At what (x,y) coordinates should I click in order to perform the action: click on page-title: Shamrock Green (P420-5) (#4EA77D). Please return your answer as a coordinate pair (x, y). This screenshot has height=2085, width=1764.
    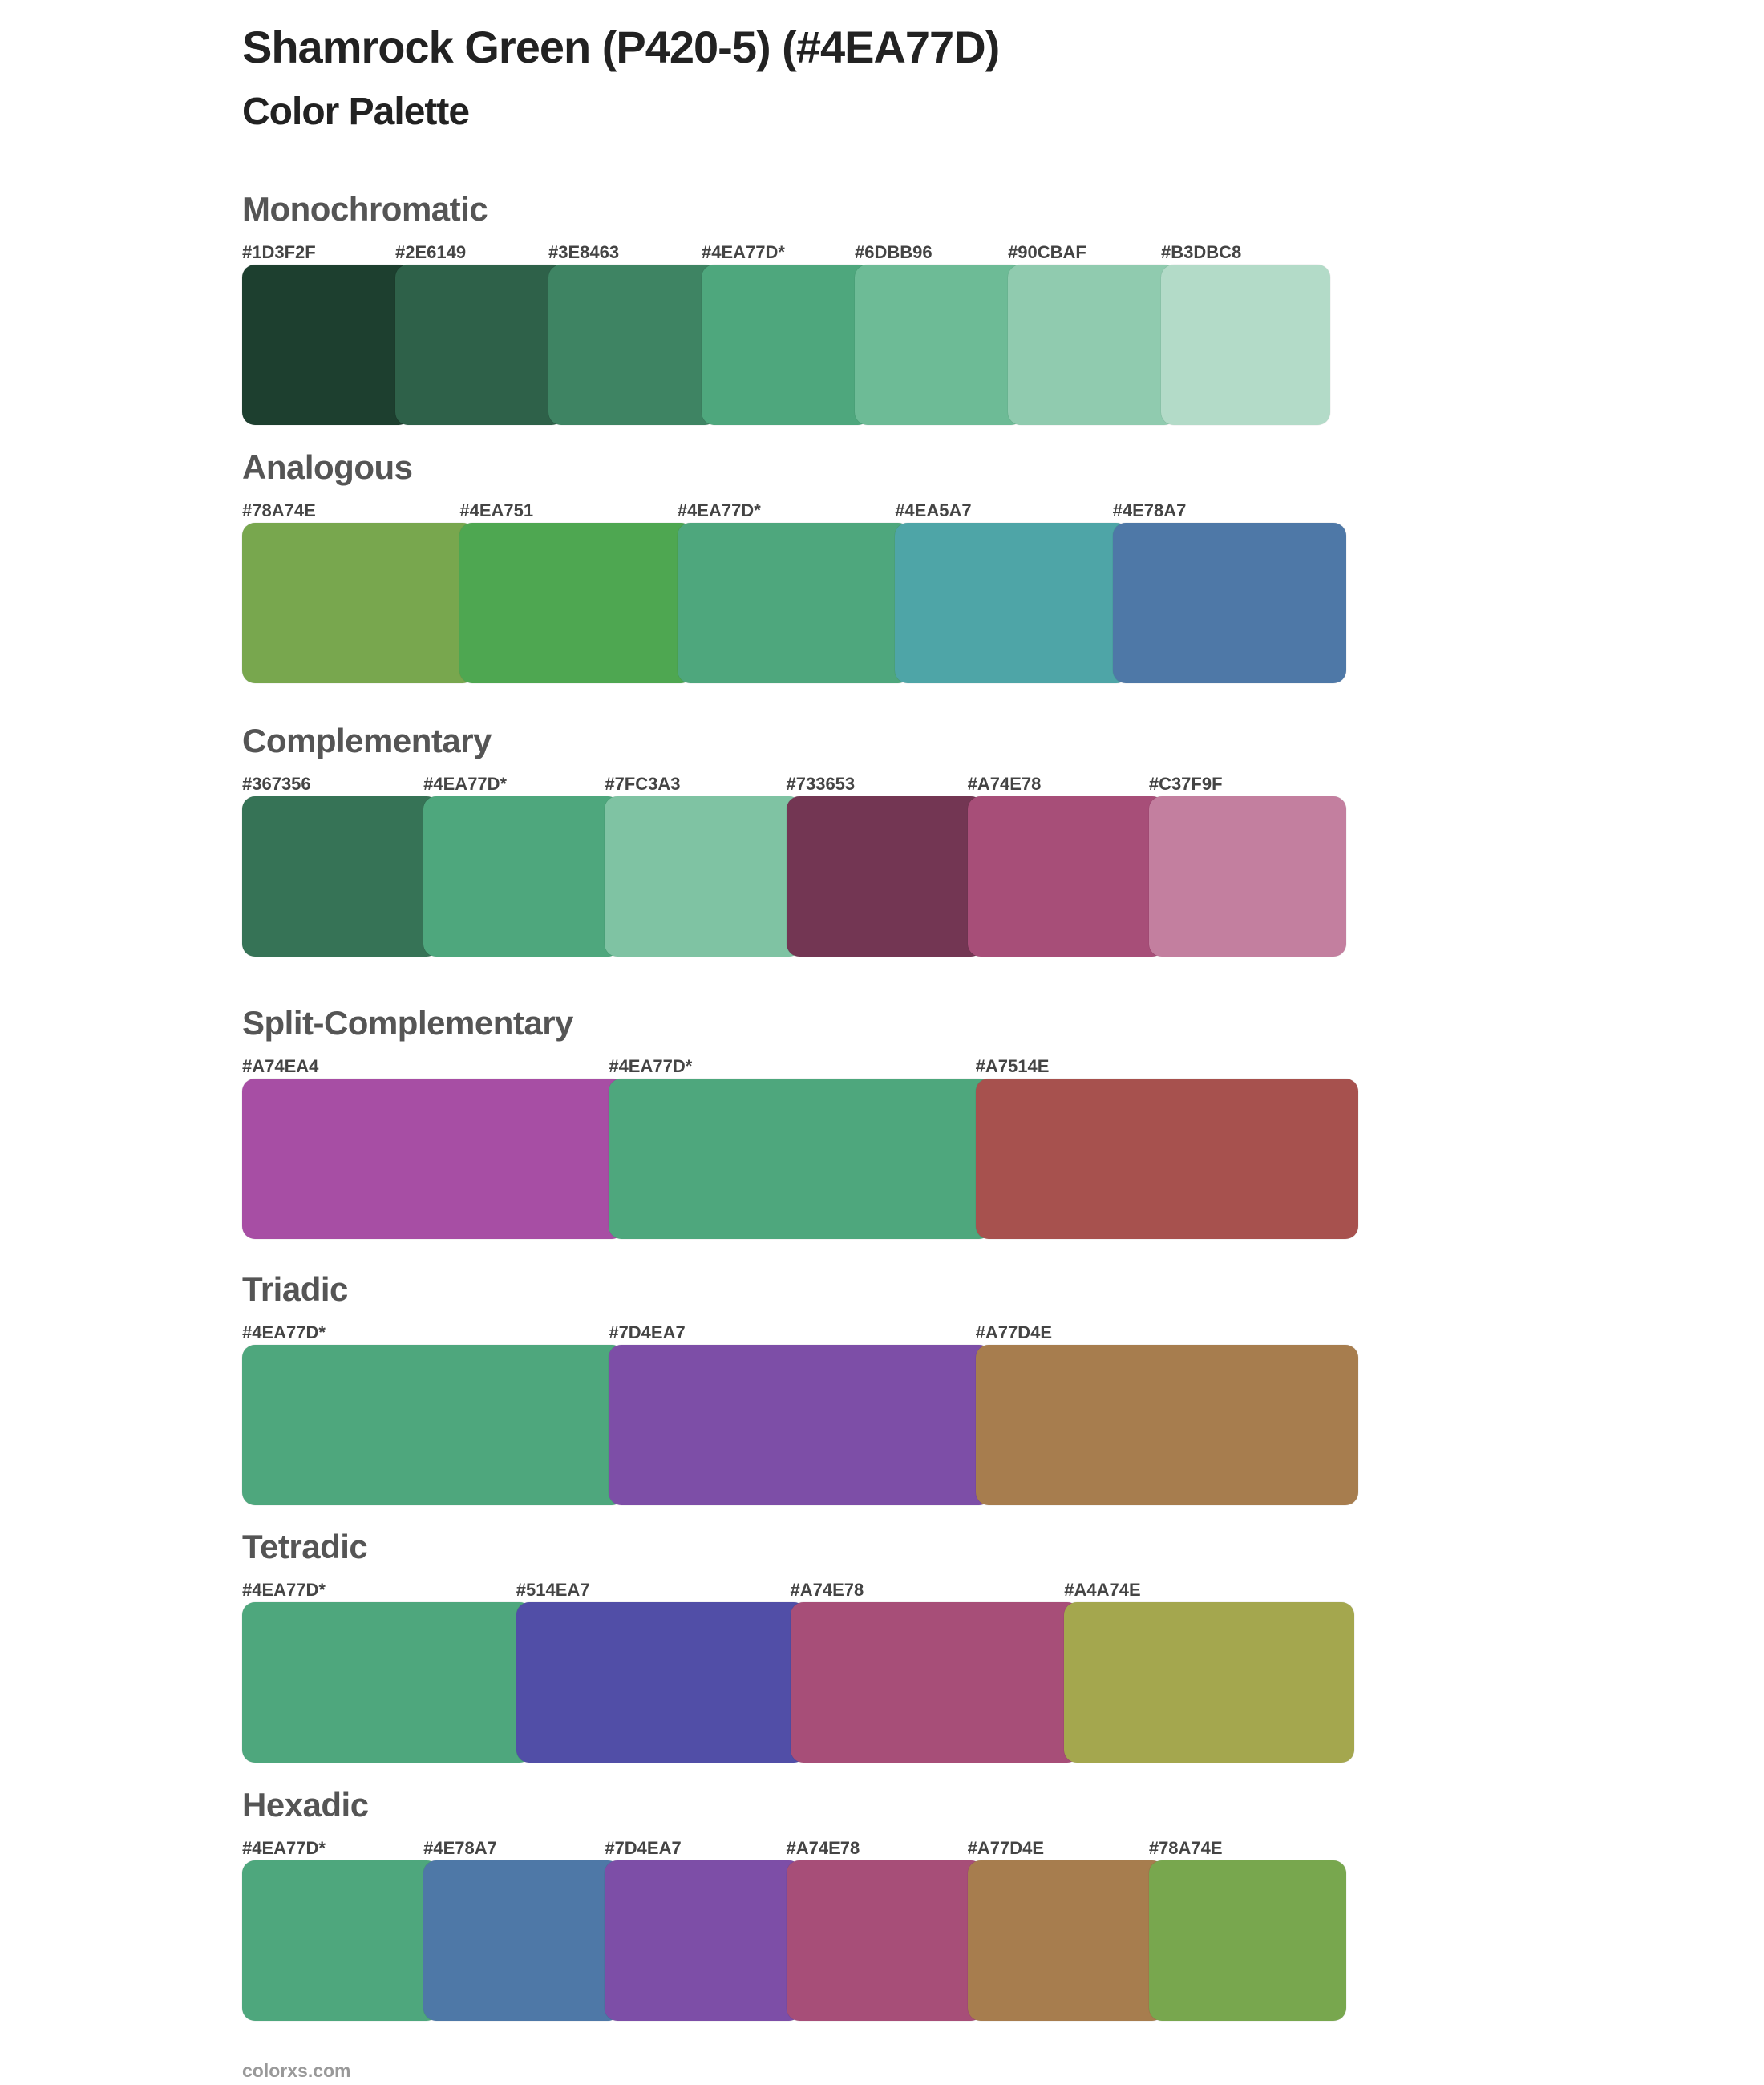
    Looking at the image, I should click on (621, 47).